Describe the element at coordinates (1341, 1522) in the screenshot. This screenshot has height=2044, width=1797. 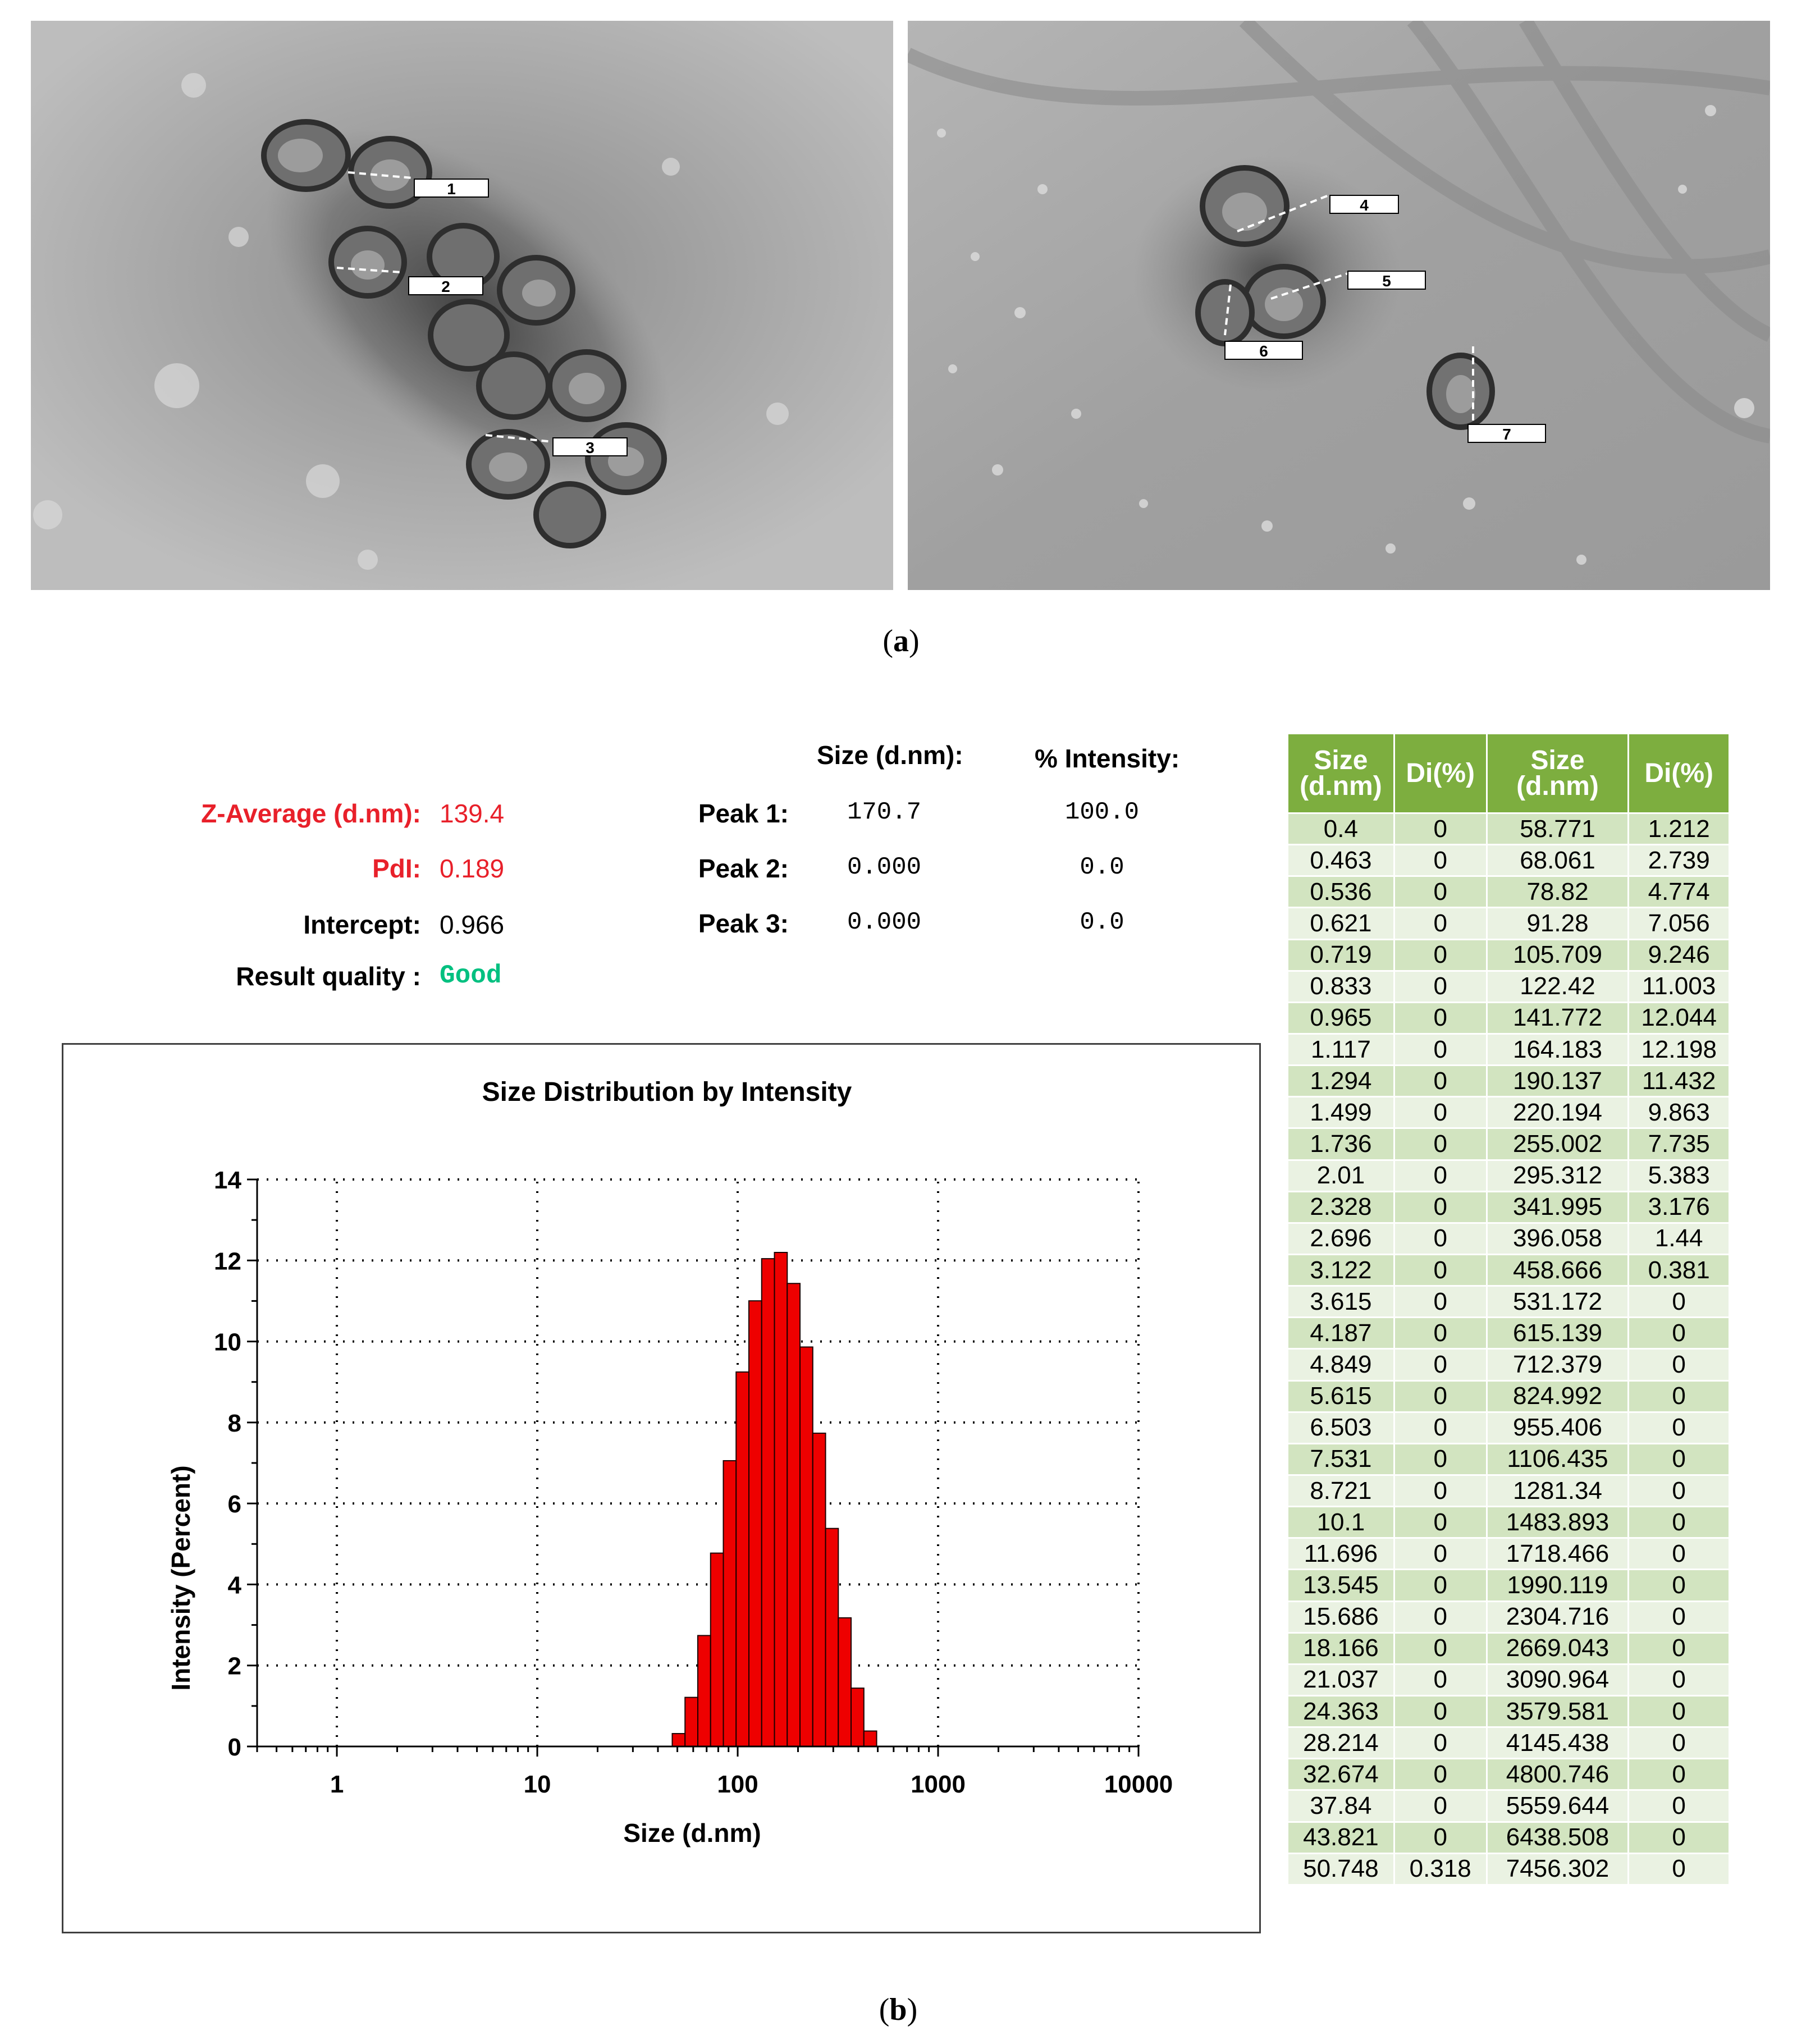
I see `cell-size-1: 10.1` at that location.